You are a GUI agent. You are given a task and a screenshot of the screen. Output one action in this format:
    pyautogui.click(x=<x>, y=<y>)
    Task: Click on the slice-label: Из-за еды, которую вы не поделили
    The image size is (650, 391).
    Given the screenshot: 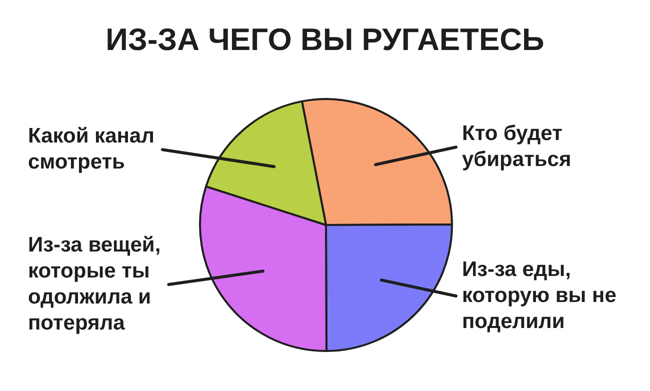 What is the action you would take?
    pyautogui.click(x=539, y=295)
    